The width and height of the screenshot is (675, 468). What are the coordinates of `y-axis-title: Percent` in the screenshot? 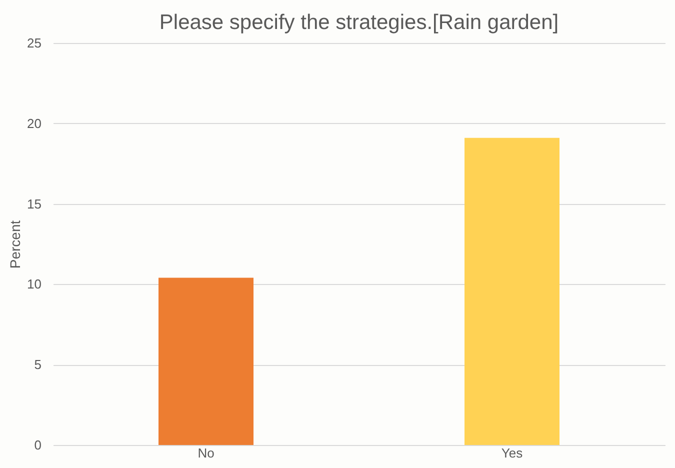 It's located at (15, 244).